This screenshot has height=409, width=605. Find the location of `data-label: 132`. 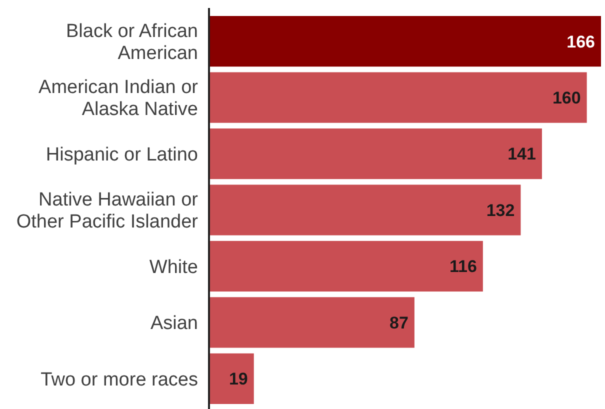

data-label: 132 is located at coordinates (500, 210).